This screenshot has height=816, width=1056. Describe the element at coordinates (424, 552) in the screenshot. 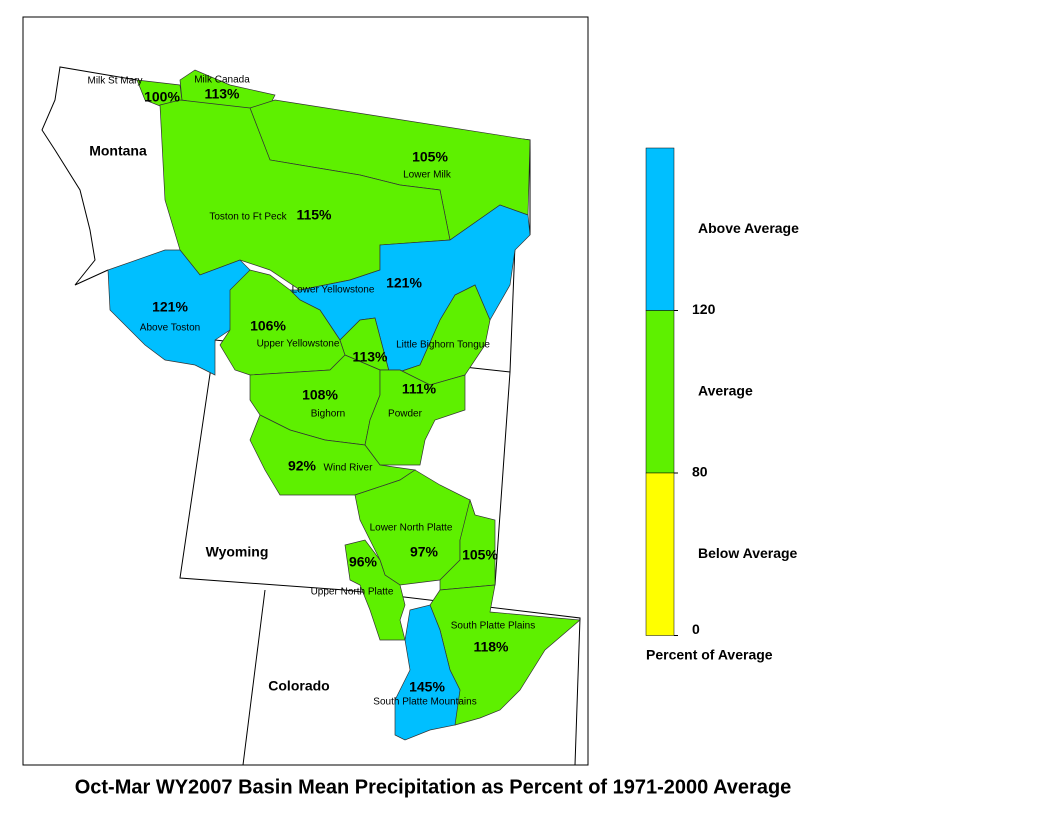

I see `basin-percent: 97%` at that location.